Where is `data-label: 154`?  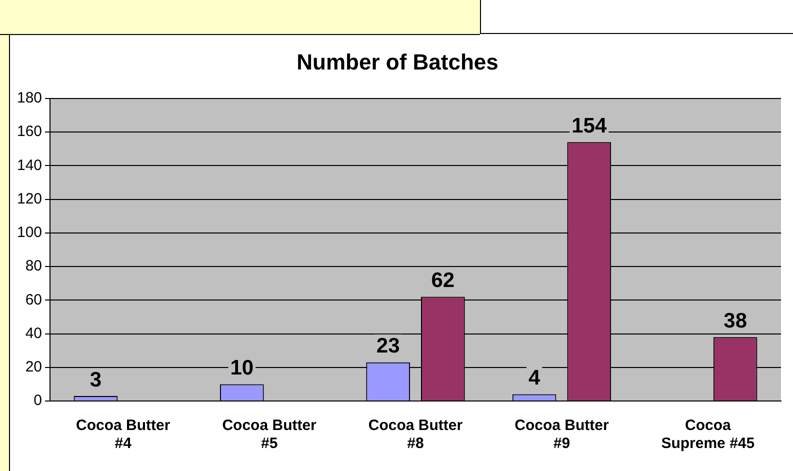 data-label: 154 is located at coordinates (589, 126).